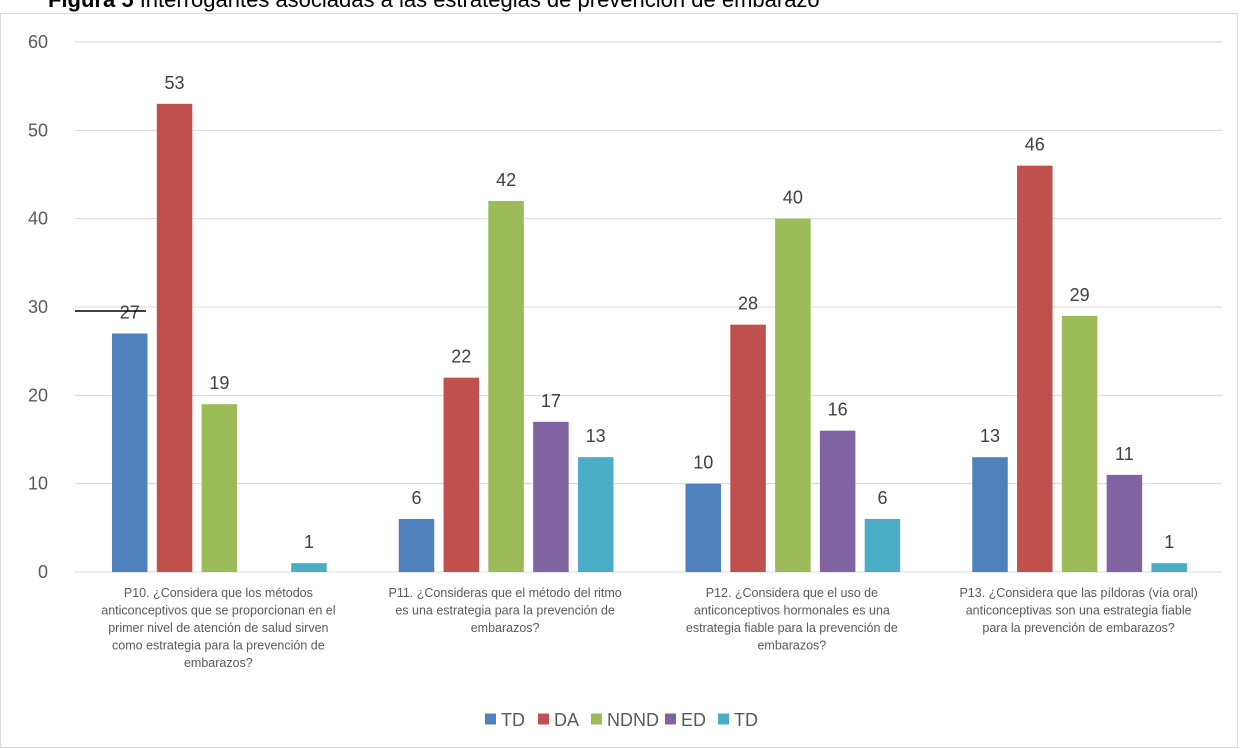 This screenshot has width=1241, height=749. I want to click on data-label: 53, so click(175, 83).